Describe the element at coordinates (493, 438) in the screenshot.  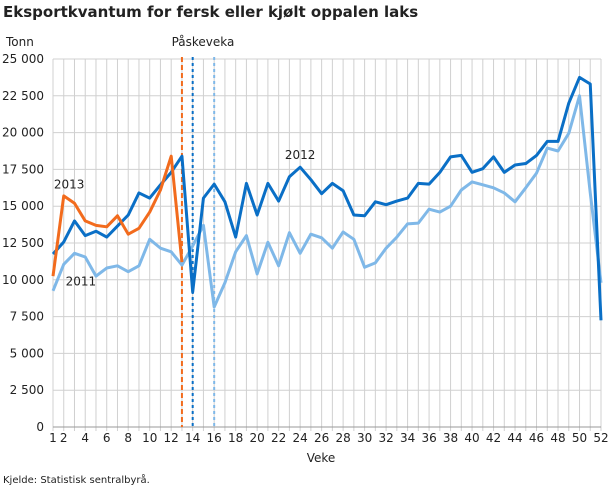
I see `x-tick-label: 42` at that location.